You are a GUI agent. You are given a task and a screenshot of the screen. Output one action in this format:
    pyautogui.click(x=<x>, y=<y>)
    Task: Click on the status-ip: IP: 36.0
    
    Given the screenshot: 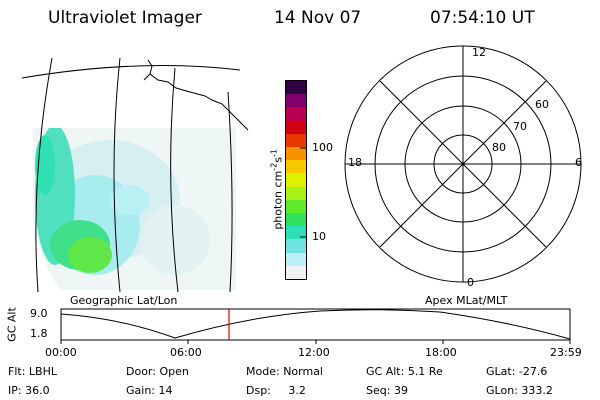 What is the action you would take?
    pyautogui.click(x=29, y=390)
    